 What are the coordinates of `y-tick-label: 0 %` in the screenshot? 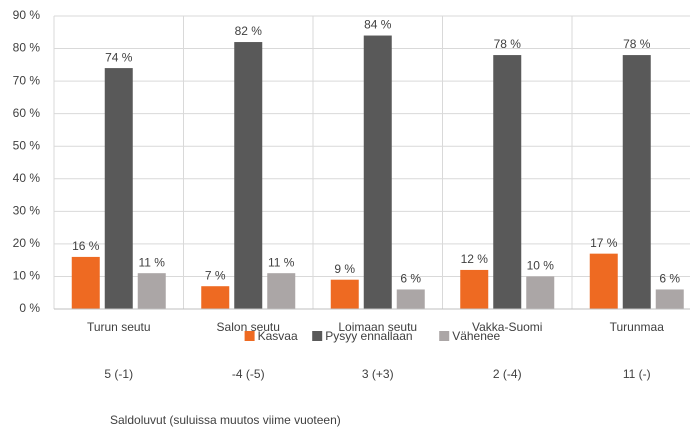 It's located at (29, 308).